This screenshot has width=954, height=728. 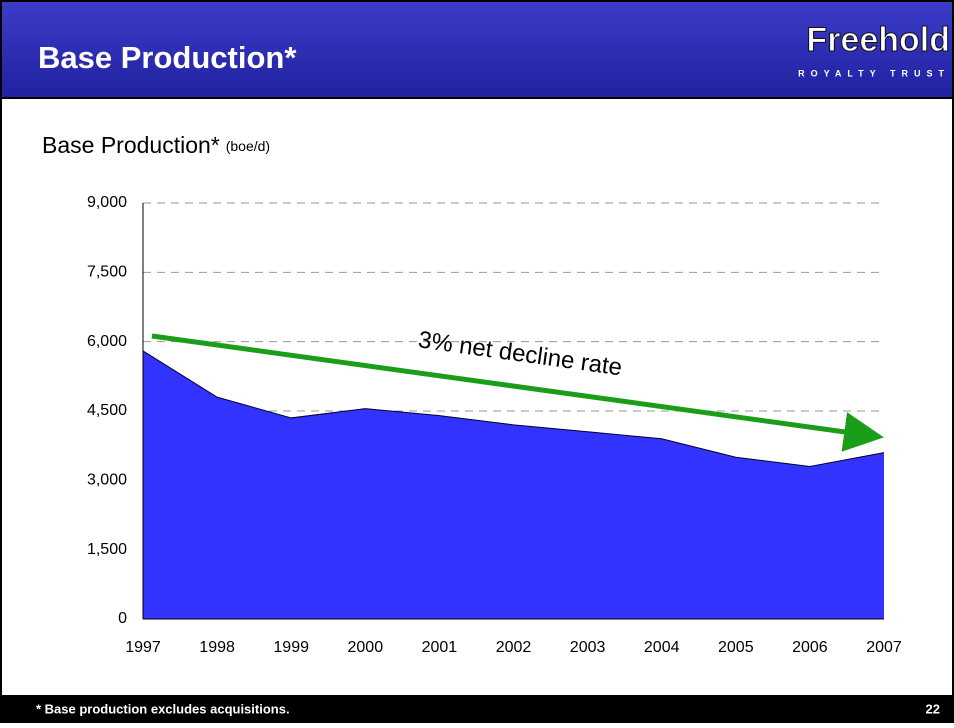 I want to click on y-tick-label: 4,500, so click(x=107, y=410).